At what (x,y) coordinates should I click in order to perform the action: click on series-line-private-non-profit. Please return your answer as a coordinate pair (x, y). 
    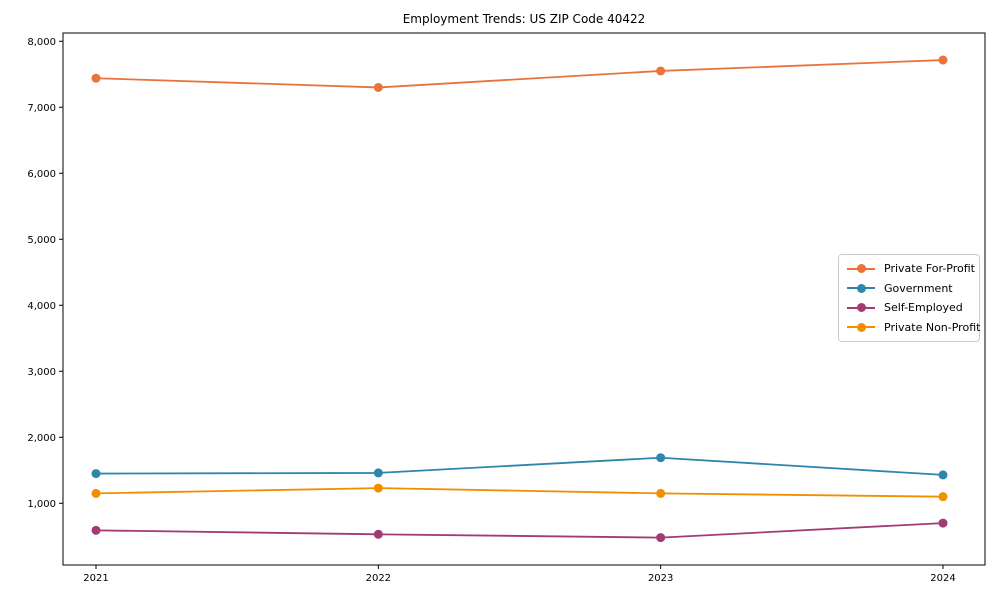
    Looking at the image, I should click on (519, 492).